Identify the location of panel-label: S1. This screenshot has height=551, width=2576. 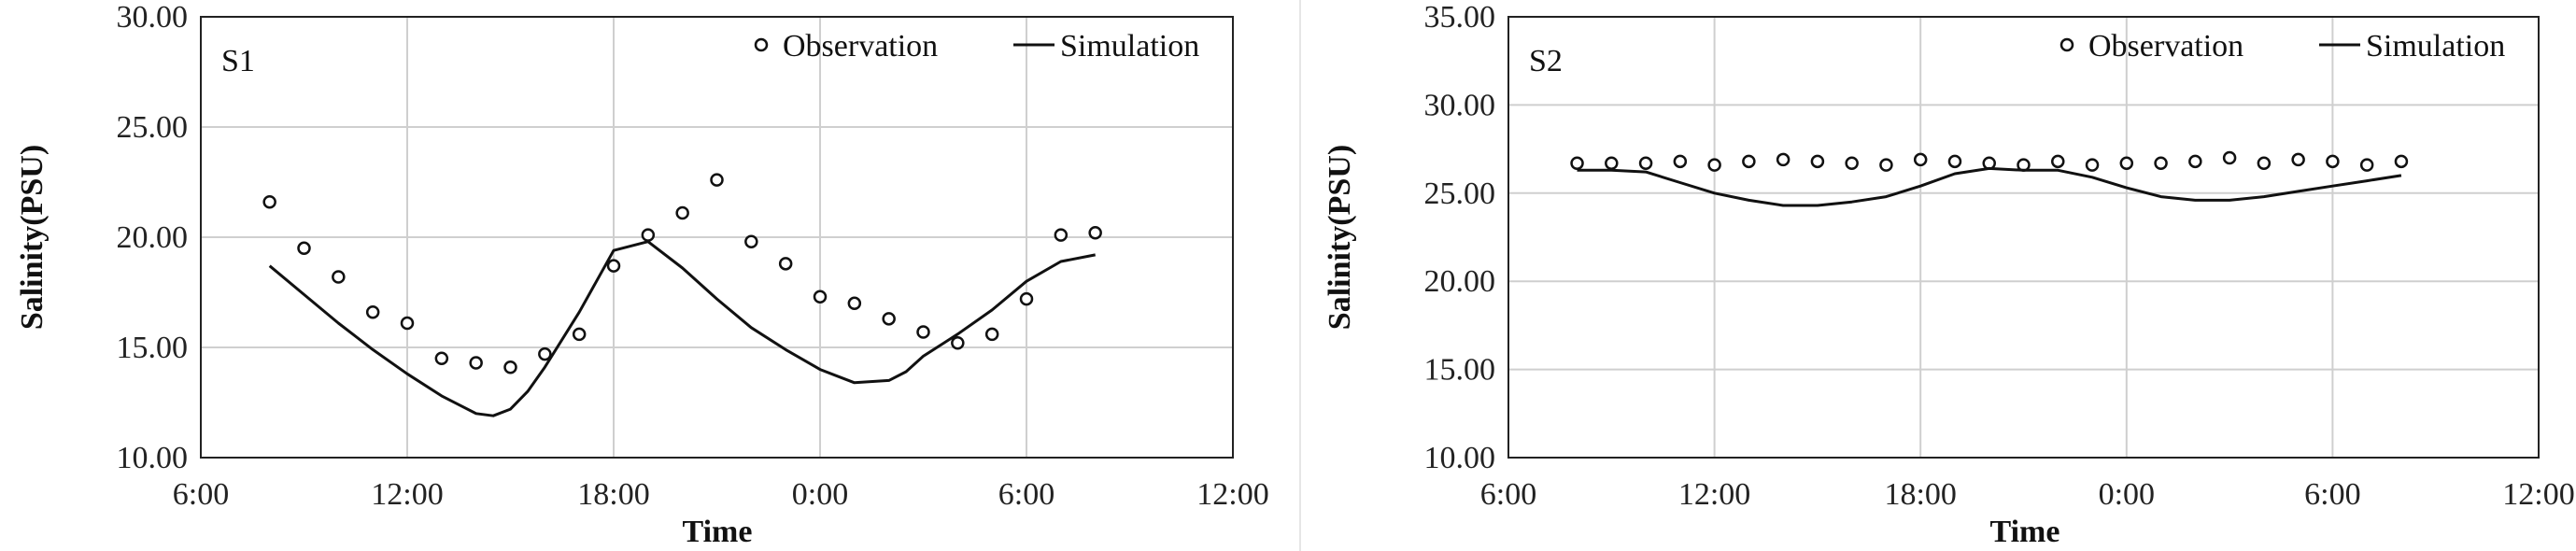
(238, 61).